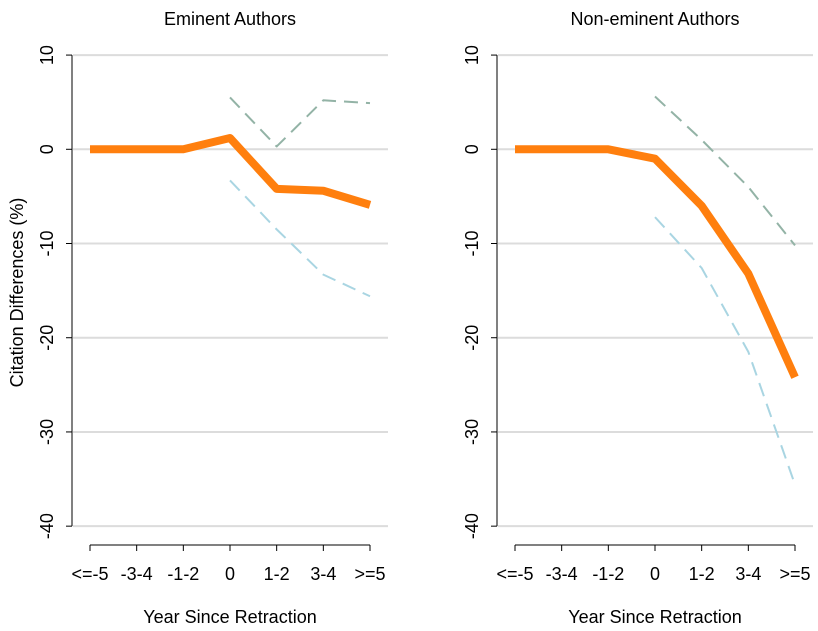 The height and width of the screenshot is (631, 818). I want to click on chart-title: Eminent Authors, so click(230, 19).